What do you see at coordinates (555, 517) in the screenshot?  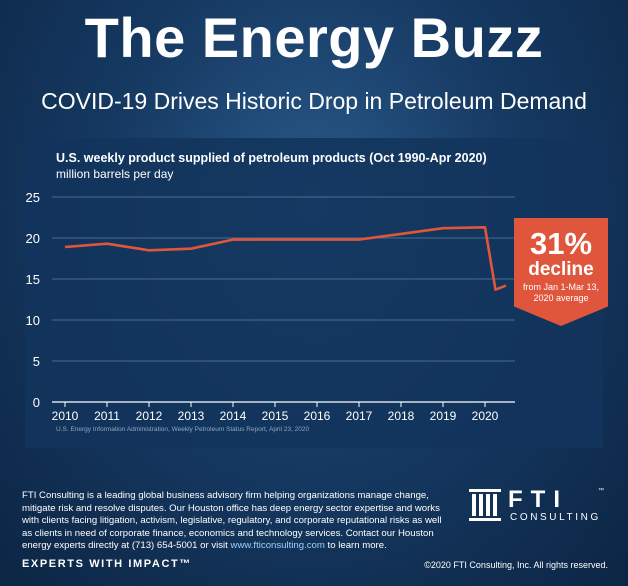 I see `logo-subtitle: CONSULTING` at bounding box center [555, 517].